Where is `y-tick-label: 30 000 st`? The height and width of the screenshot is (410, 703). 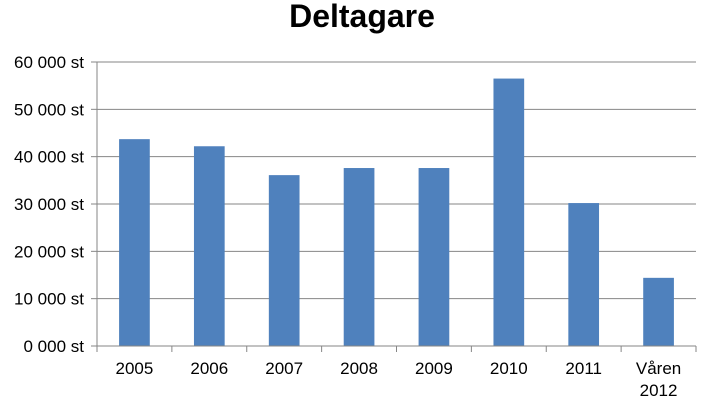
y-tick-label: 30 000 st is located at coordinates (49, 204).